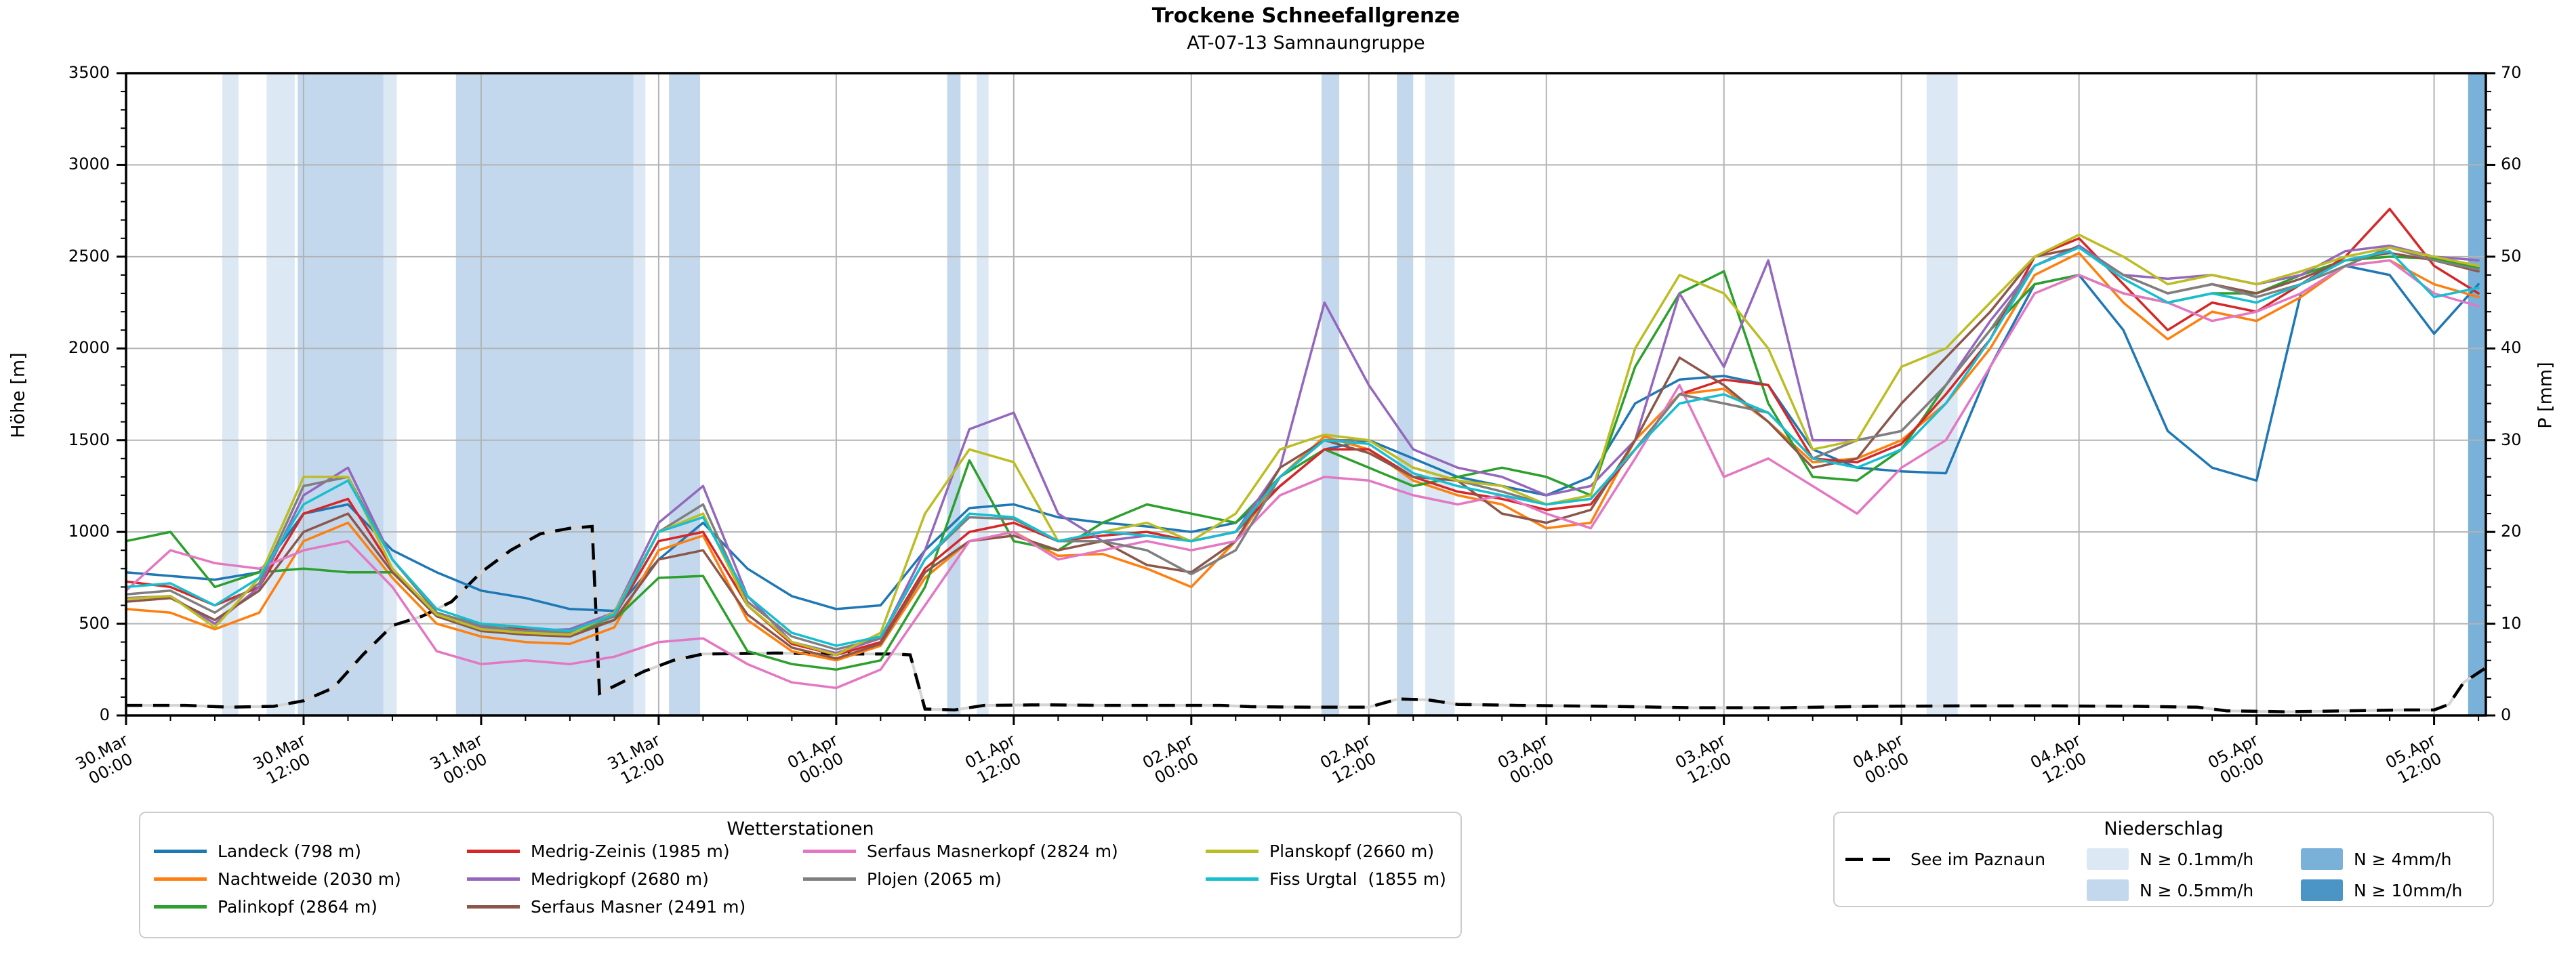 The height and width of the screenshot is (958, 2576). I want to click on y-tick-label-right: 20, so click(2511, 531).